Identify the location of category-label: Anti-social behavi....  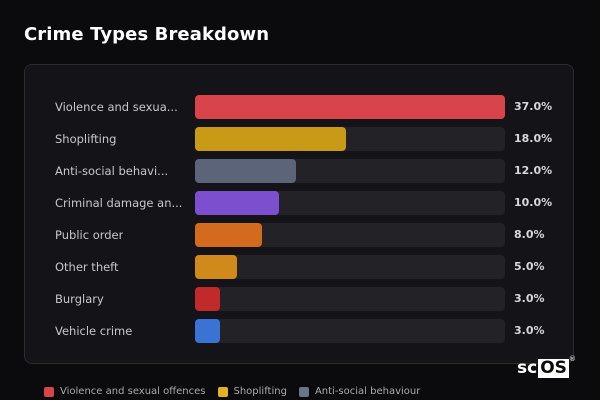
(112, 171).